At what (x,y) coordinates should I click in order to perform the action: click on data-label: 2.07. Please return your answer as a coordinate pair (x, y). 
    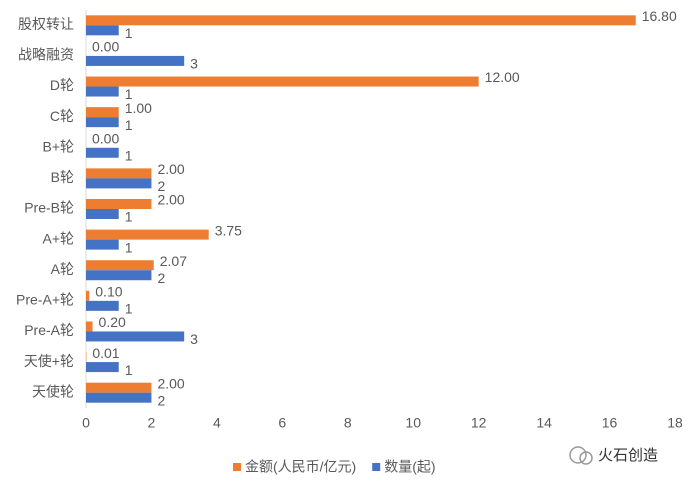
    Looking at the image, I should click on (173, 261).